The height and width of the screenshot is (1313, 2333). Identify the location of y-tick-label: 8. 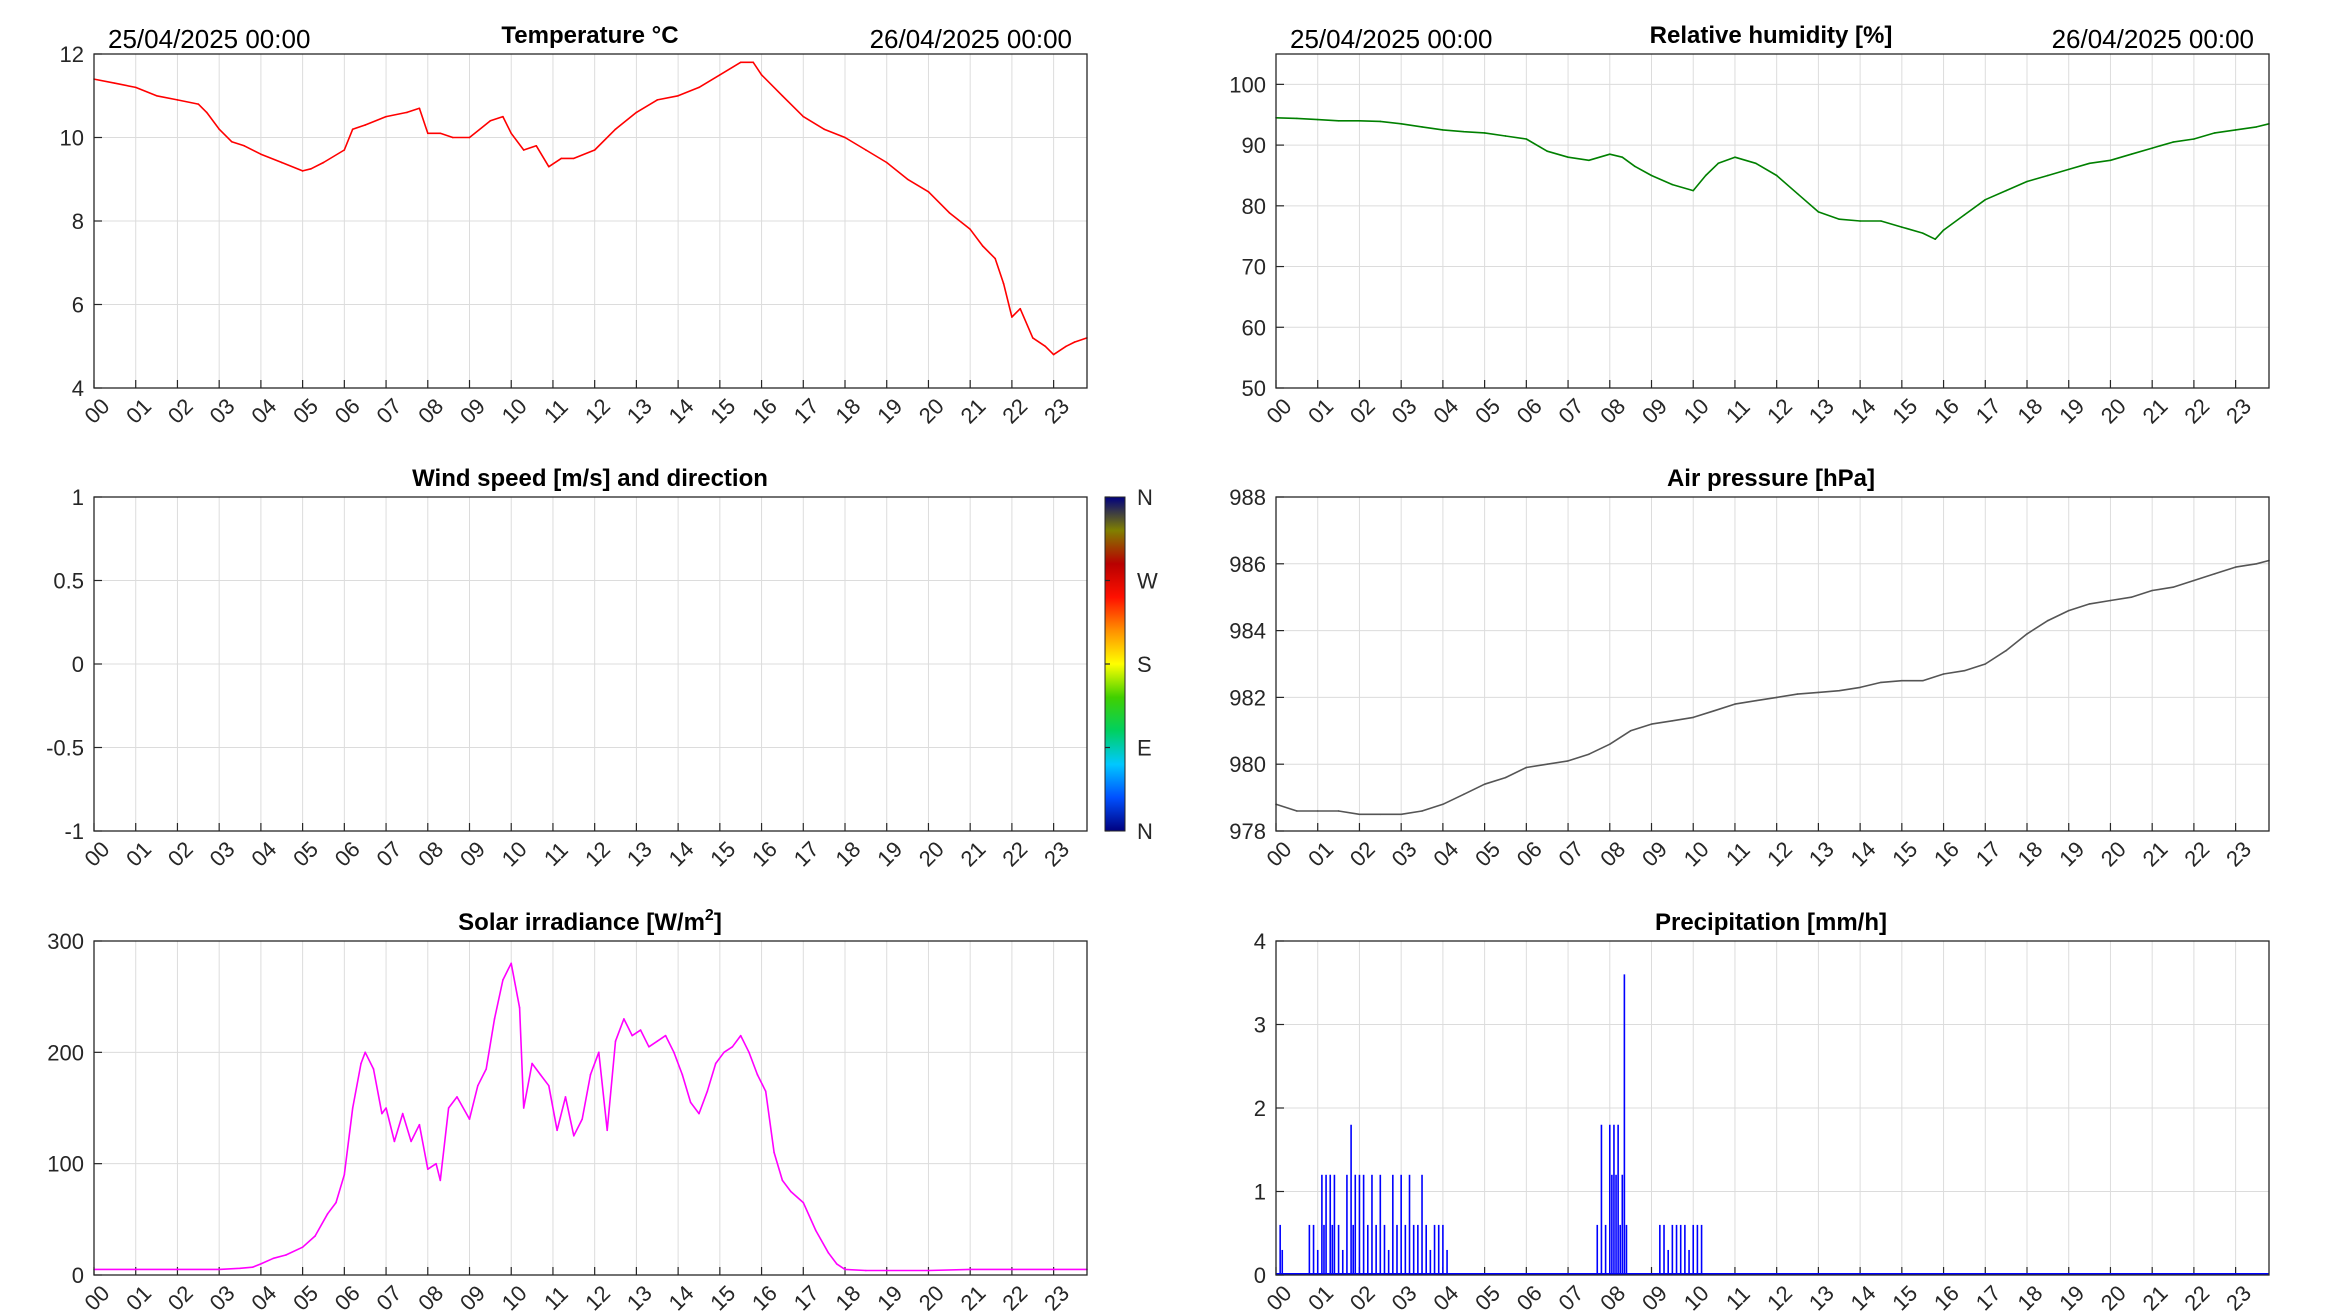
(78, 221).